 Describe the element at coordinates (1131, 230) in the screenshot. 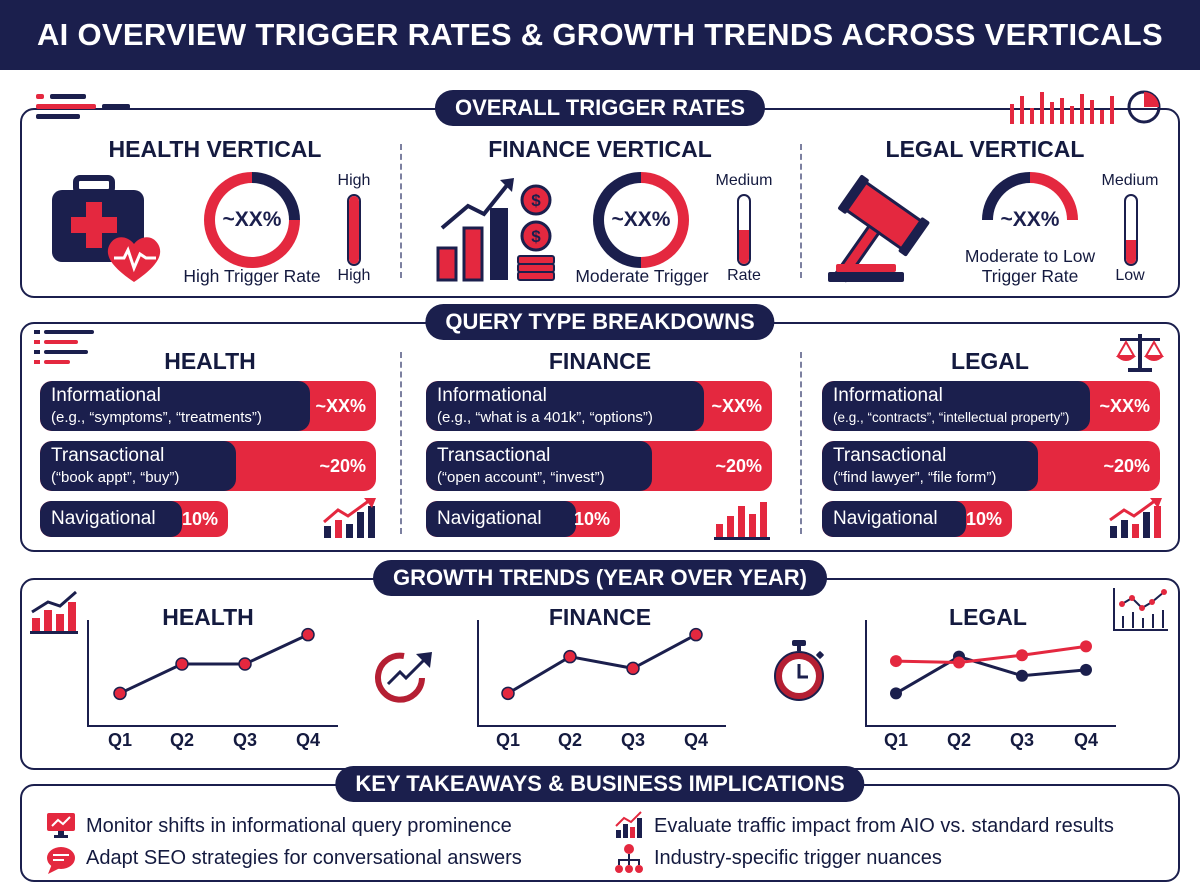

I see `legal-level-meter` at that location.